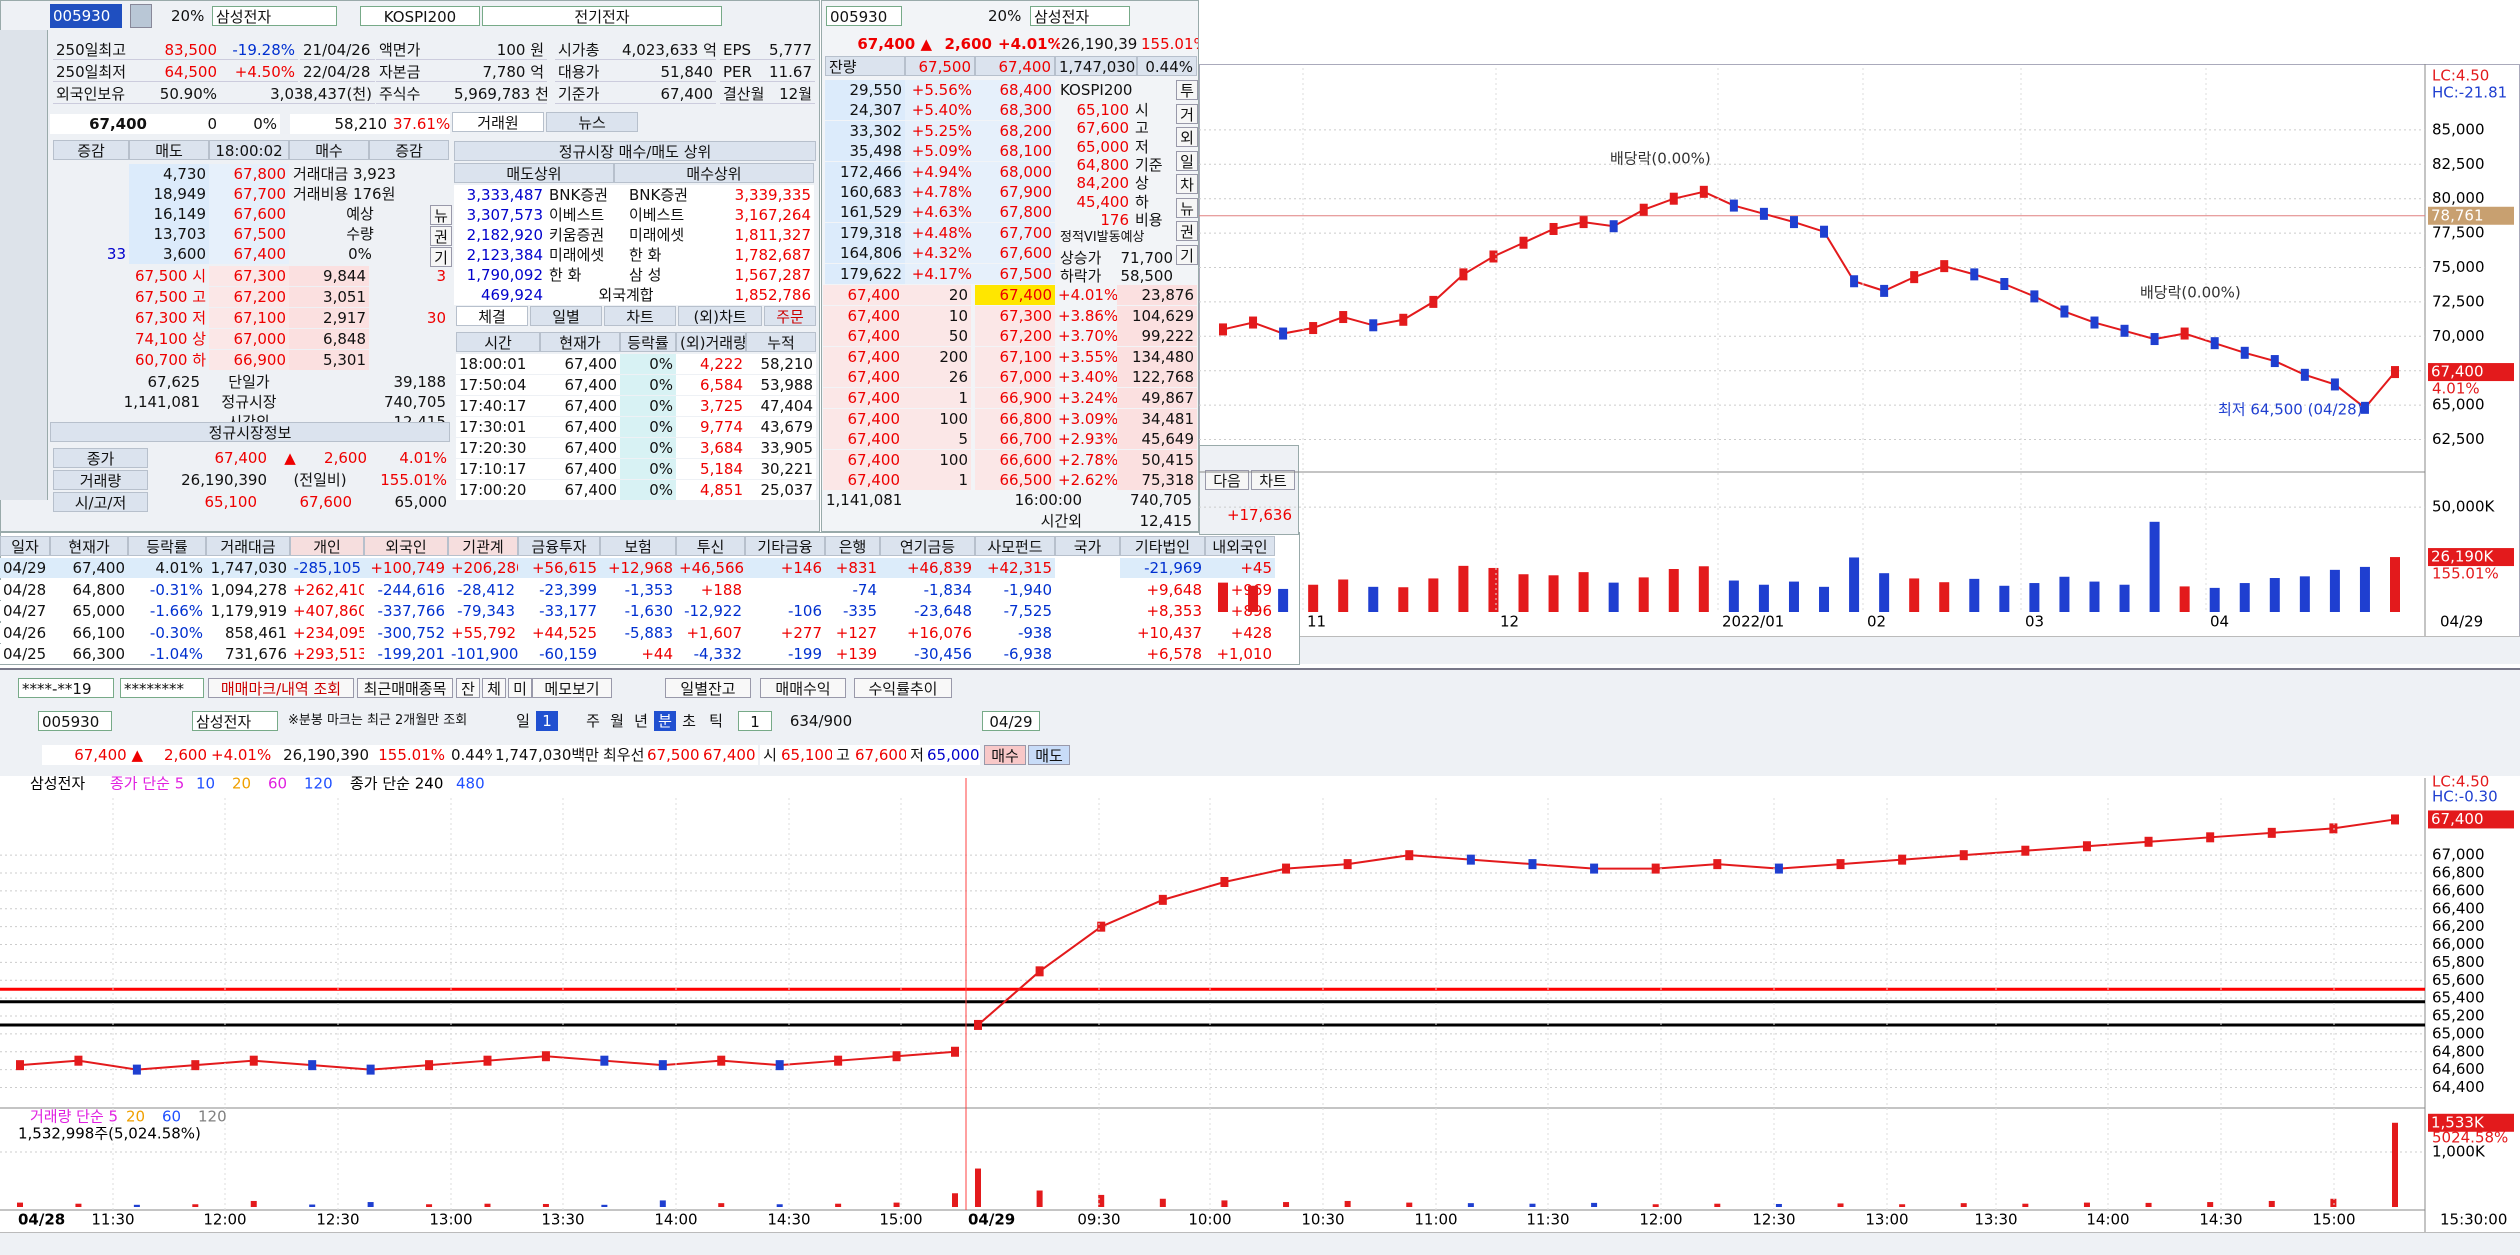 This screenshot has height=1255, width=2520. What do you see at coordinates (329, 297) in the screenshot?
I see `bid-cell: 3,051` at bounding box center [329, 297].